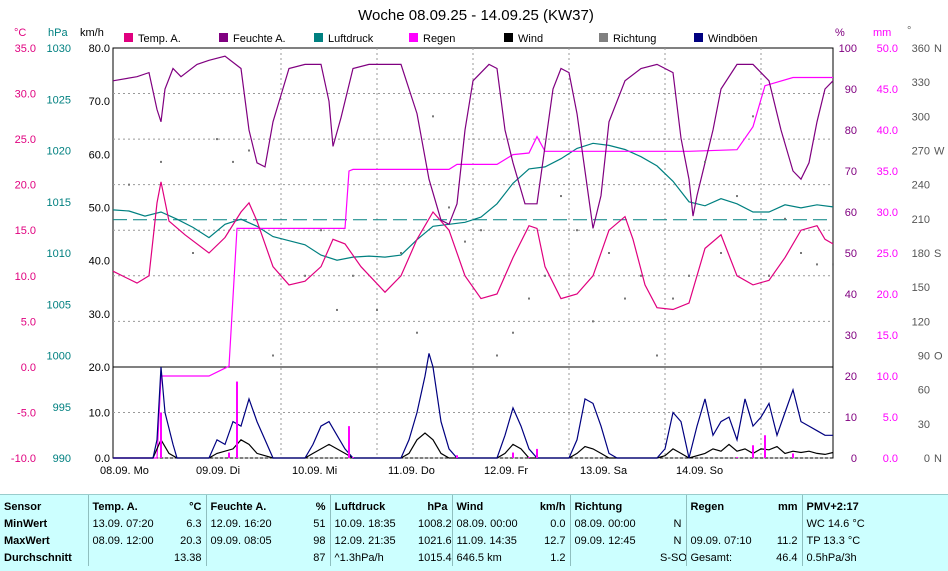  What do you see at coordinates (882, 33) in the screenshot?
I see `rain-unit: mm` at bounding box center [882, 33].